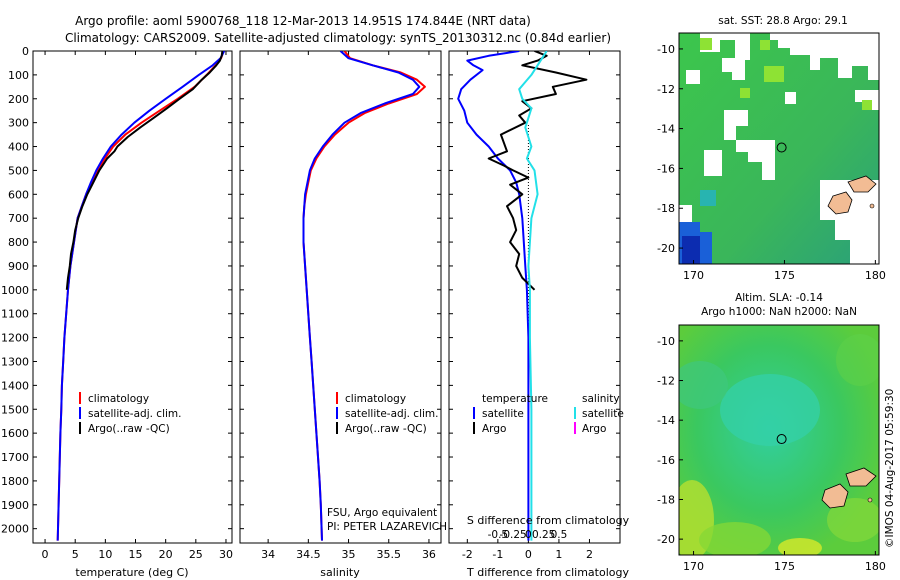 Image resolution: width=900 pixels, height=580 pixels. What do you see at coordinates (18, 242) in the screenshot?
I see `ytick-label: 800` at bounding box center [18, 242].